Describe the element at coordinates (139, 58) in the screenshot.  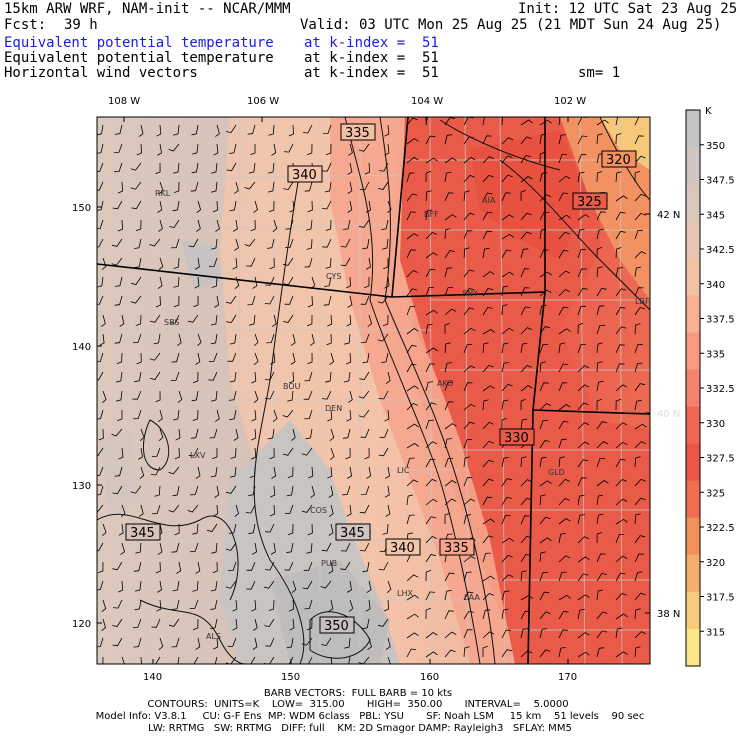
I see `field-line-2: Equivalent potential temperature` at that location.